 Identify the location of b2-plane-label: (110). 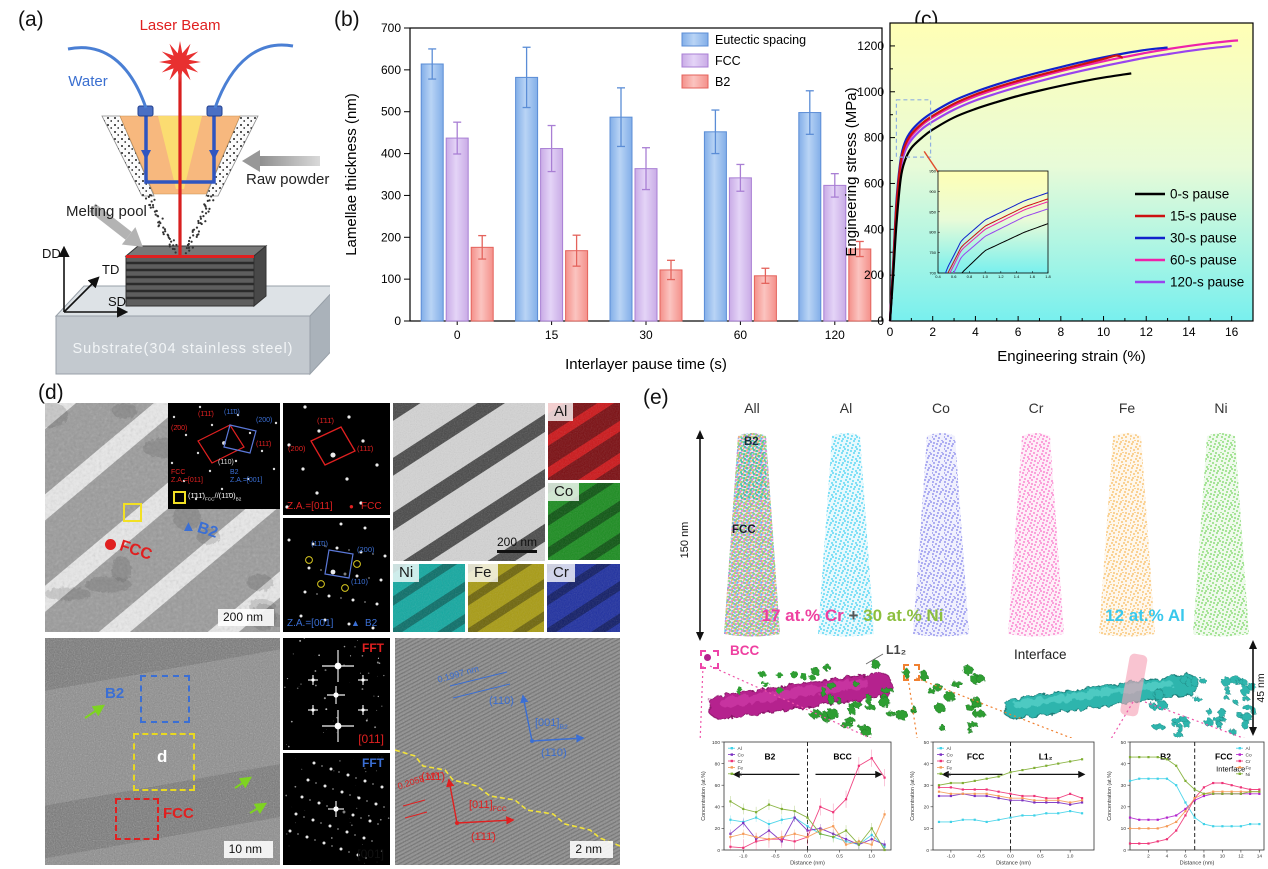
(501, 701).